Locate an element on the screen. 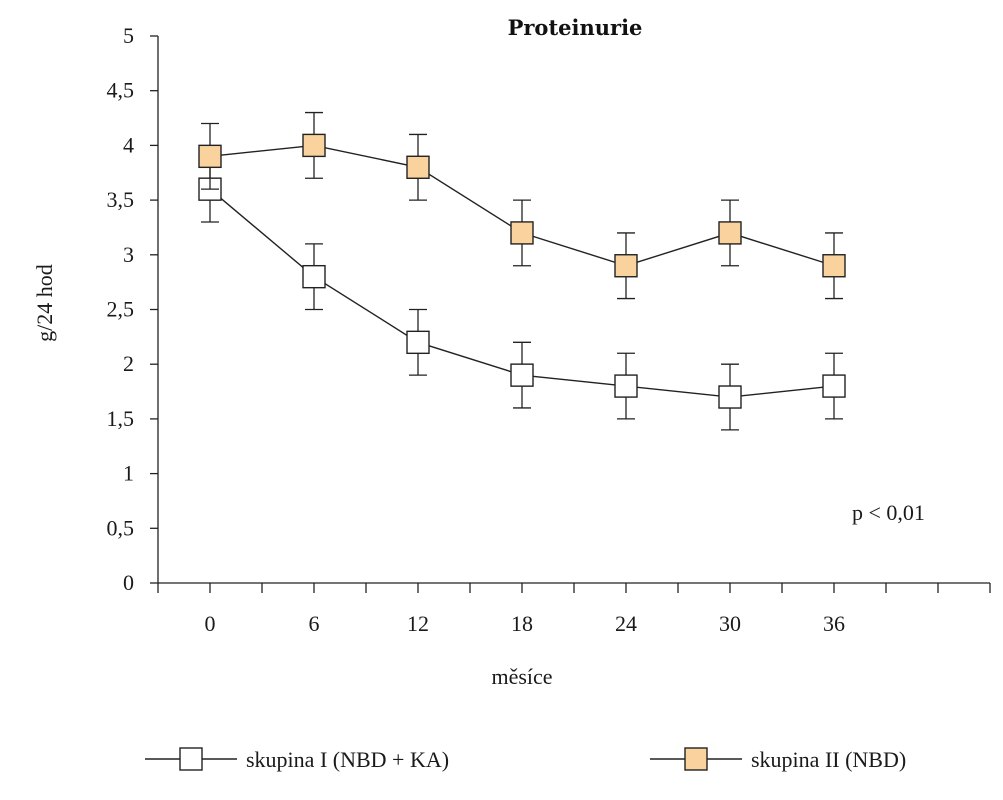 The width and height of the screenshot is (1003, 800). y-tick-label: 2,5 is located at coordinates (121, 309).